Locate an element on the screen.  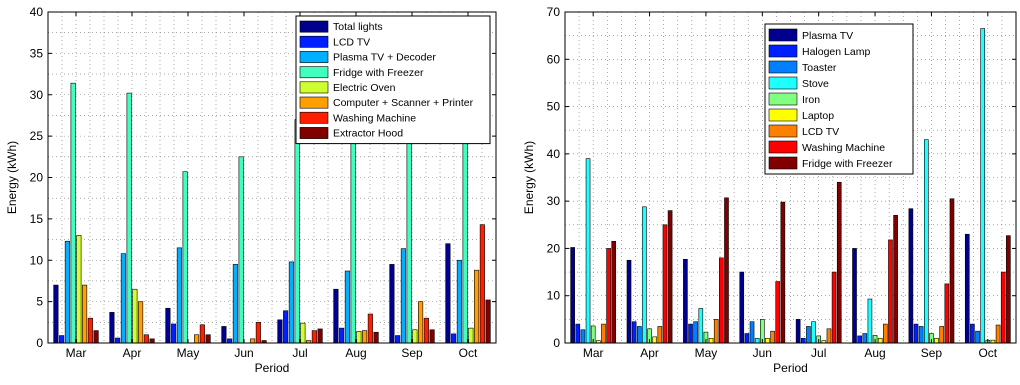
legend-item: Plasma TV + Decoder is located at coordinates (367, 57).